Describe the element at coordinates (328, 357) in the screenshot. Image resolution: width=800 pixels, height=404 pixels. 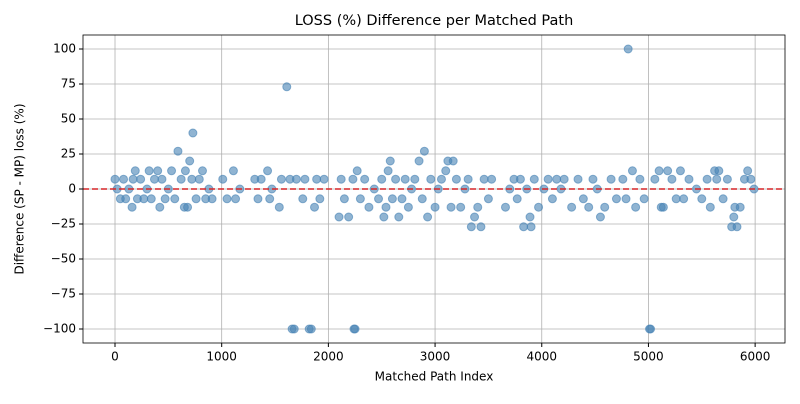
I see `x-tick-label: 2000` at that location.